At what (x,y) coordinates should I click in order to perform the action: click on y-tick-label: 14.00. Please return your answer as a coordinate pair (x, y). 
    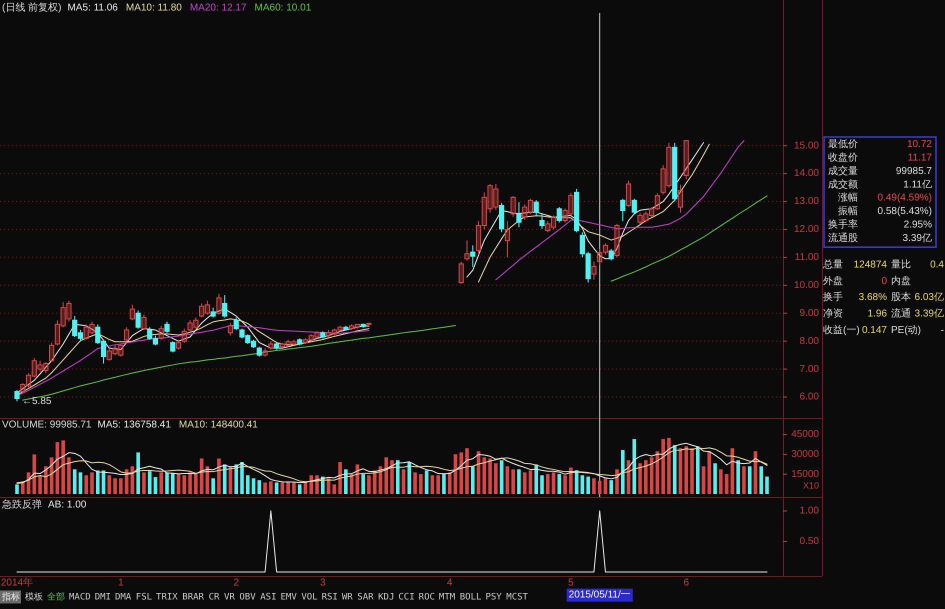
    Looking at the image, I should click on (807, 174).